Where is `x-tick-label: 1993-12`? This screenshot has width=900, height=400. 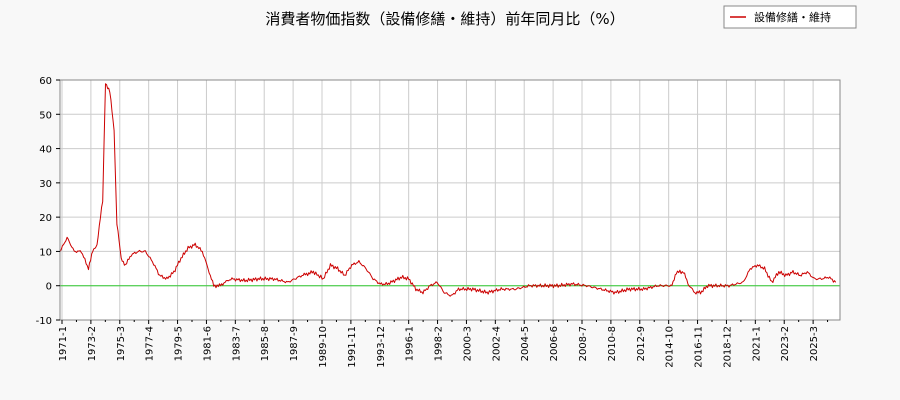
x-tick-label: 1993-12 is located at coordinates (381, 347).